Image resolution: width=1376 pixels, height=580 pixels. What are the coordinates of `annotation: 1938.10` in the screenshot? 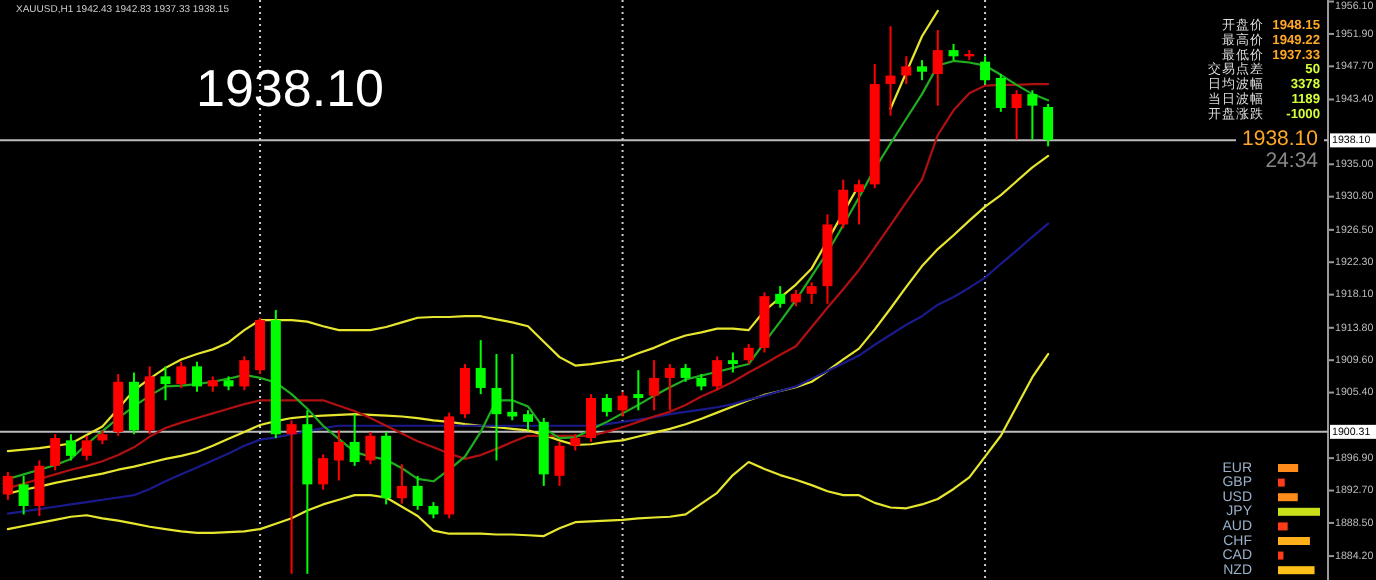 It's located at (290, 88).